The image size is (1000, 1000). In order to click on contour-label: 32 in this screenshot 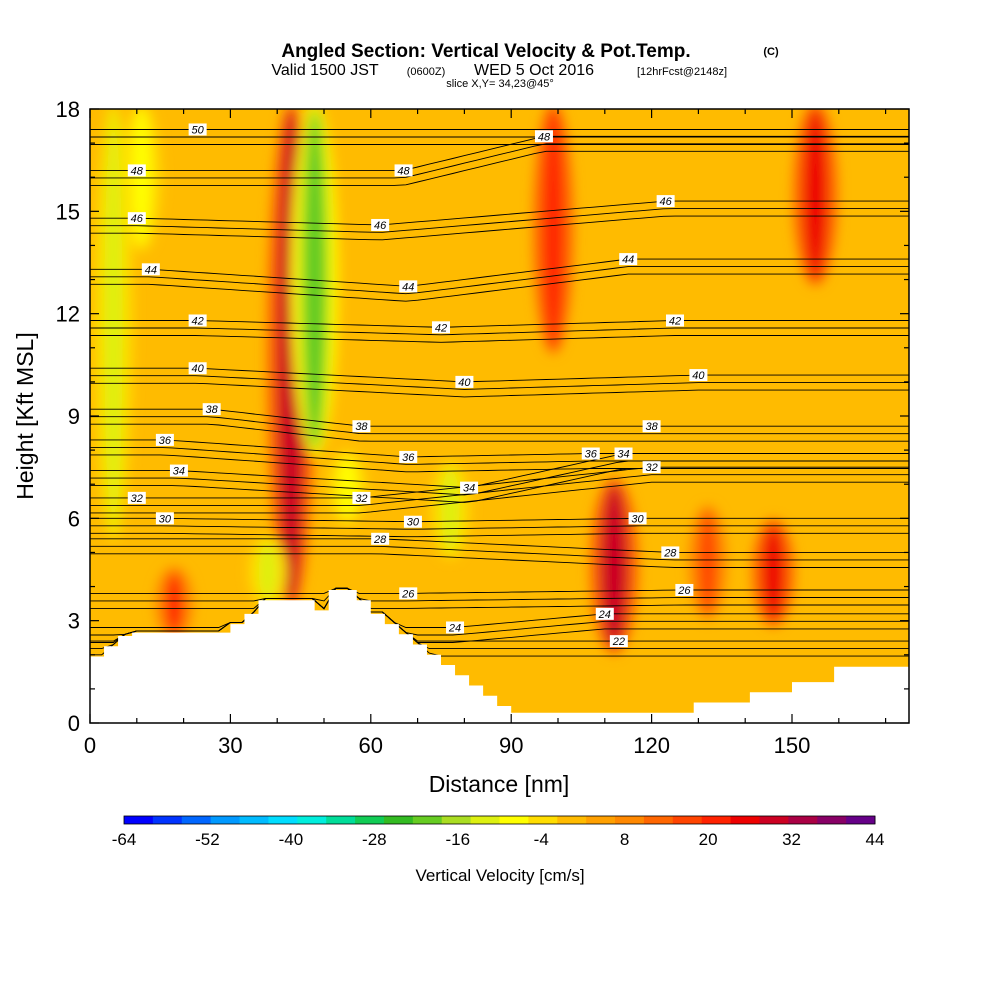, I will do `click(136, 498)`.